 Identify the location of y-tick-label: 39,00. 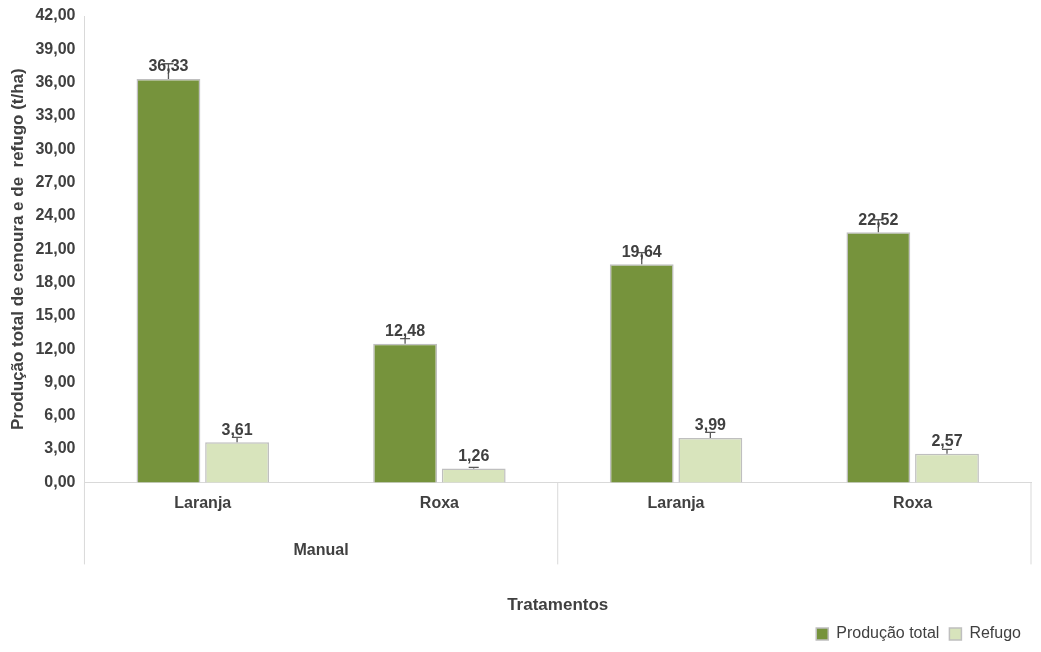
(55, 48).